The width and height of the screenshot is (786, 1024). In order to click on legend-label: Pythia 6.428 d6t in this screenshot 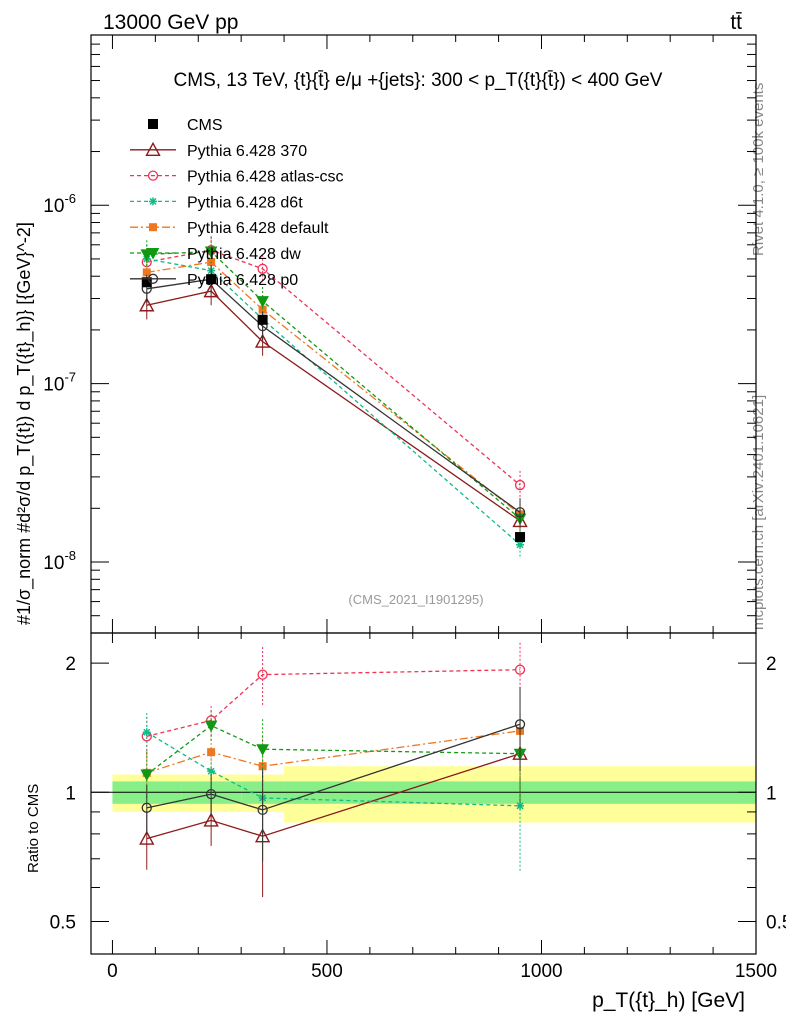, I will do `click(245, 202)`.